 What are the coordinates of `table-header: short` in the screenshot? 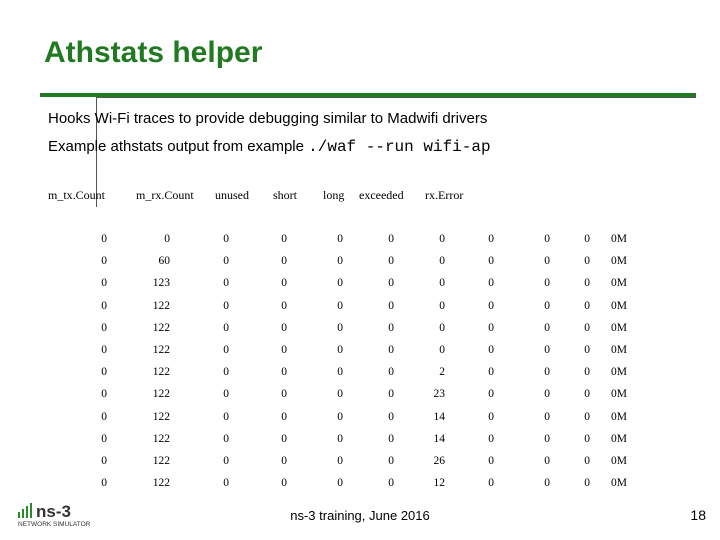 It's located at (285, 195).